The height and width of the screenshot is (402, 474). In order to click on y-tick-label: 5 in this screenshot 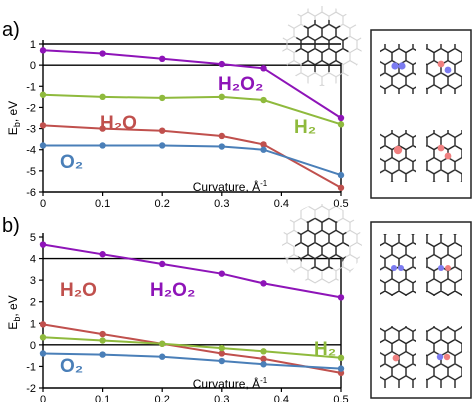, I will do `click(33, 238)`.